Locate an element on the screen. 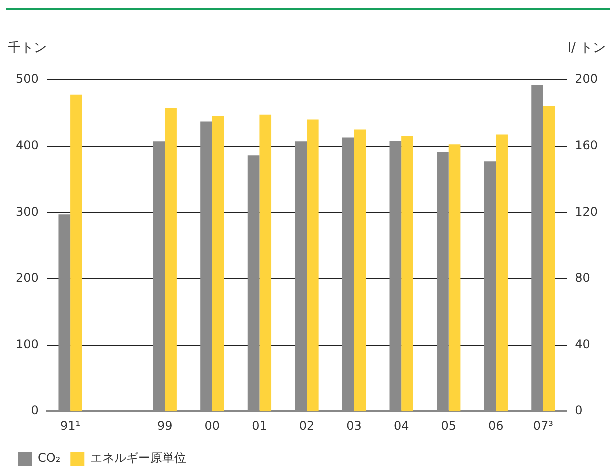  y2-tick-label: 0 is located at coordinates (579, 411).